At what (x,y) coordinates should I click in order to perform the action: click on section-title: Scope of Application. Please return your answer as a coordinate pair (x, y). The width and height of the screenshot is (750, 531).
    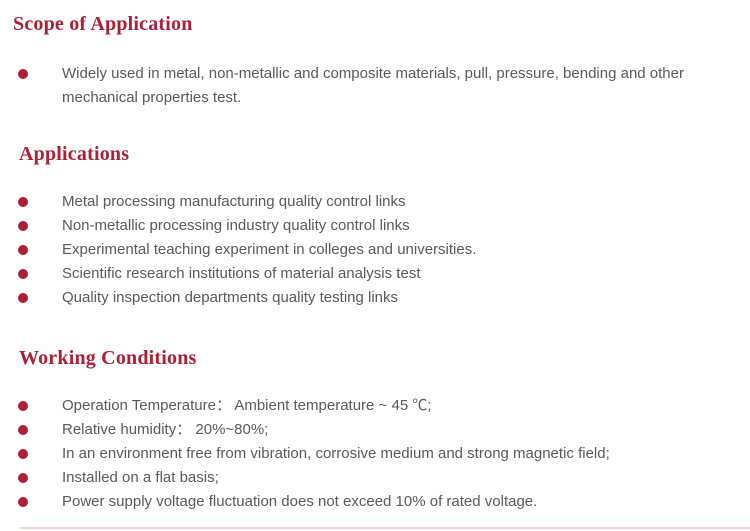
    Looking at the image, I should click on (103, 24).